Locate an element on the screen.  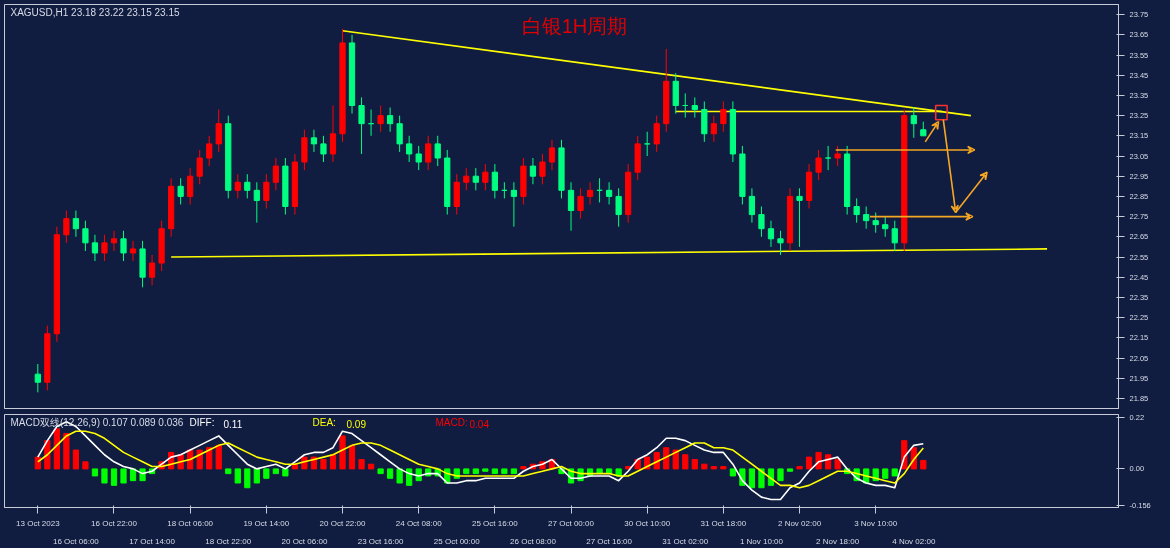
text: MACD: is located at coordinates (451, 422).